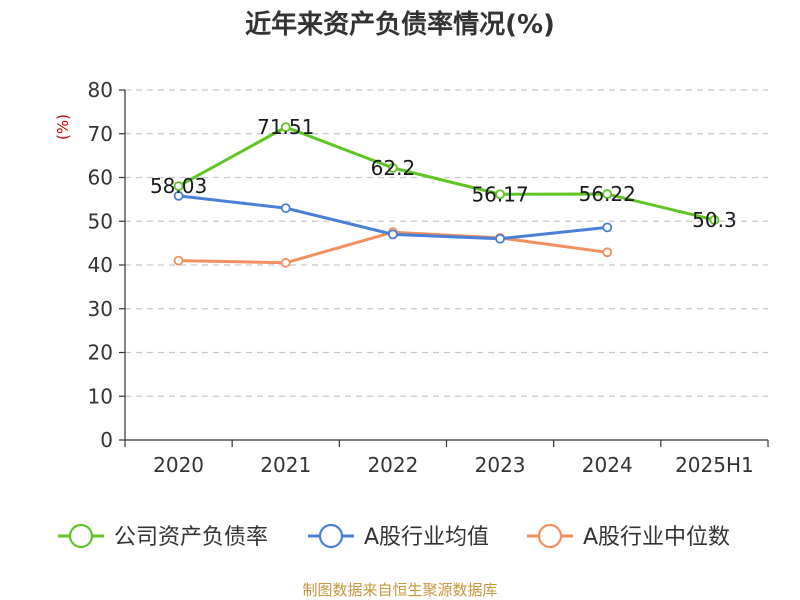  What do you see at coordinates (100, 353) in the screenshot?
I see `y-tick-label: 20` at bounding box center [100, 353].